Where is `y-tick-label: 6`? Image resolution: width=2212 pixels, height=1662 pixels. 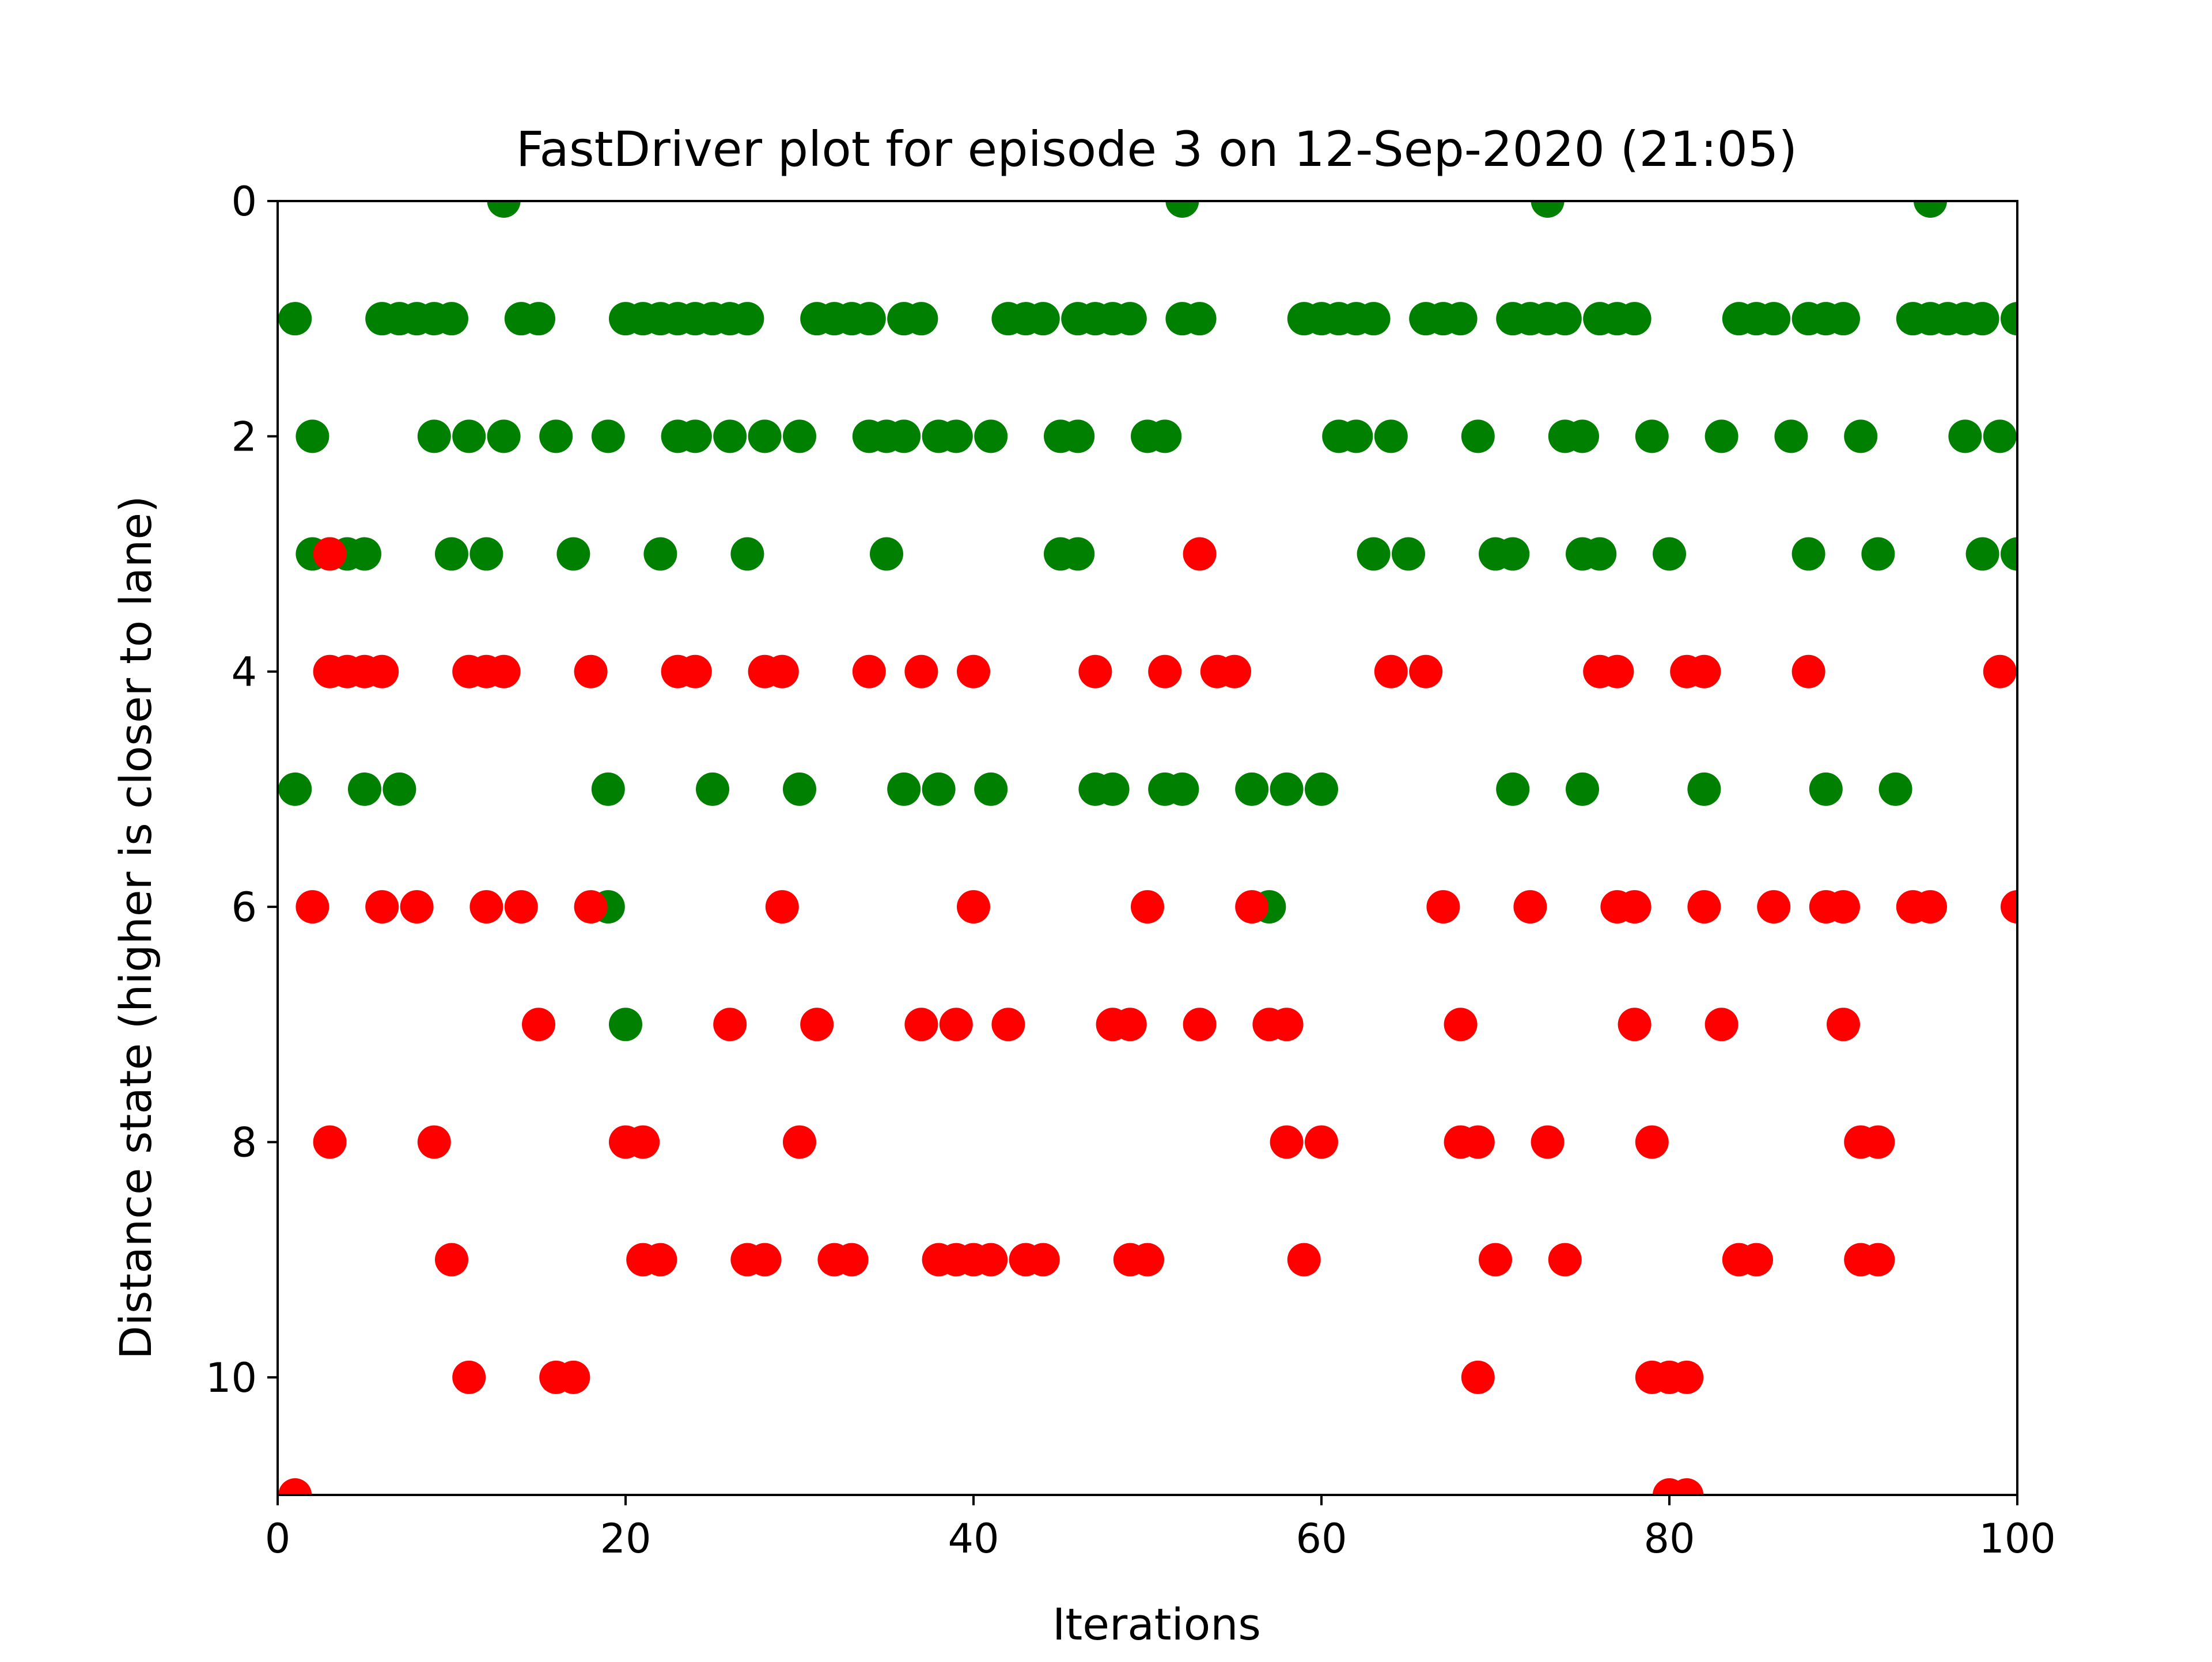
y-tick-label: 6 is located at coordinates (244, 907).